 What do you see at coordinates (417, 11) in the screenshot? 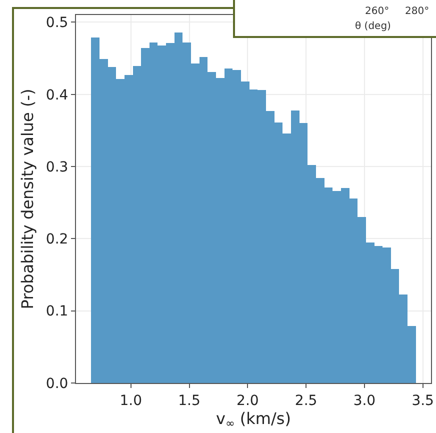
I see `annotation: 280°` at bounding box center [417, 11].